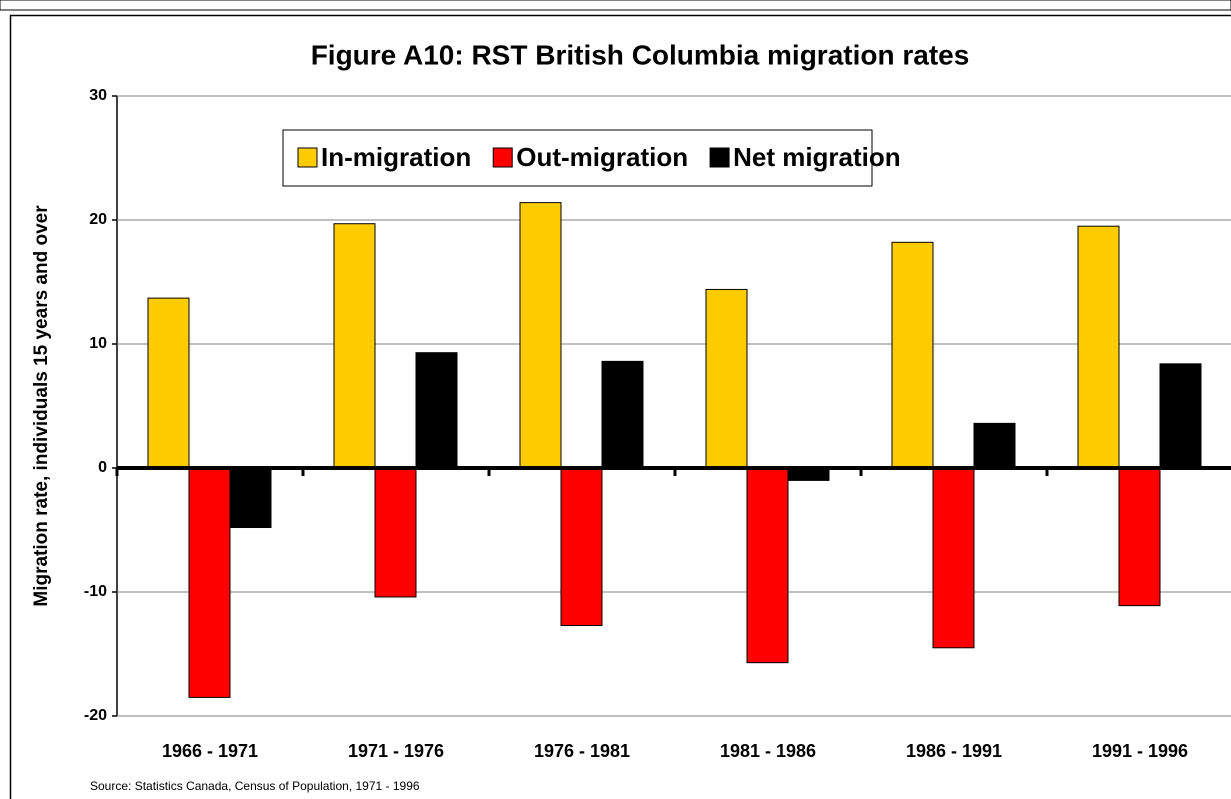  Describe the element at coordinates (615, 5) in the screenshot. I see `sheet-strip` at that location.